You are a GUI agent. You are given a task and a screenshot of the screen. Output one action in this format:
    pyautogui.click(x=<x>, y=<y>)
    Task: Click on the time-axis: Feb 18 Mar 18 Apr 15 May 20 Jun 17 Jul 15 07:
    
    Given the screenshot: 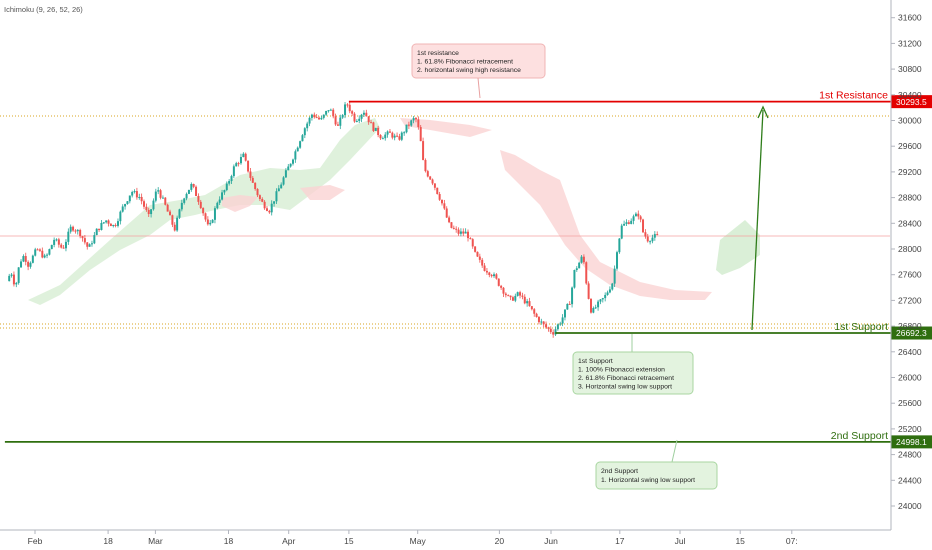 What is the action you would take?
    pyautogui.click(x=413, y=538)
    